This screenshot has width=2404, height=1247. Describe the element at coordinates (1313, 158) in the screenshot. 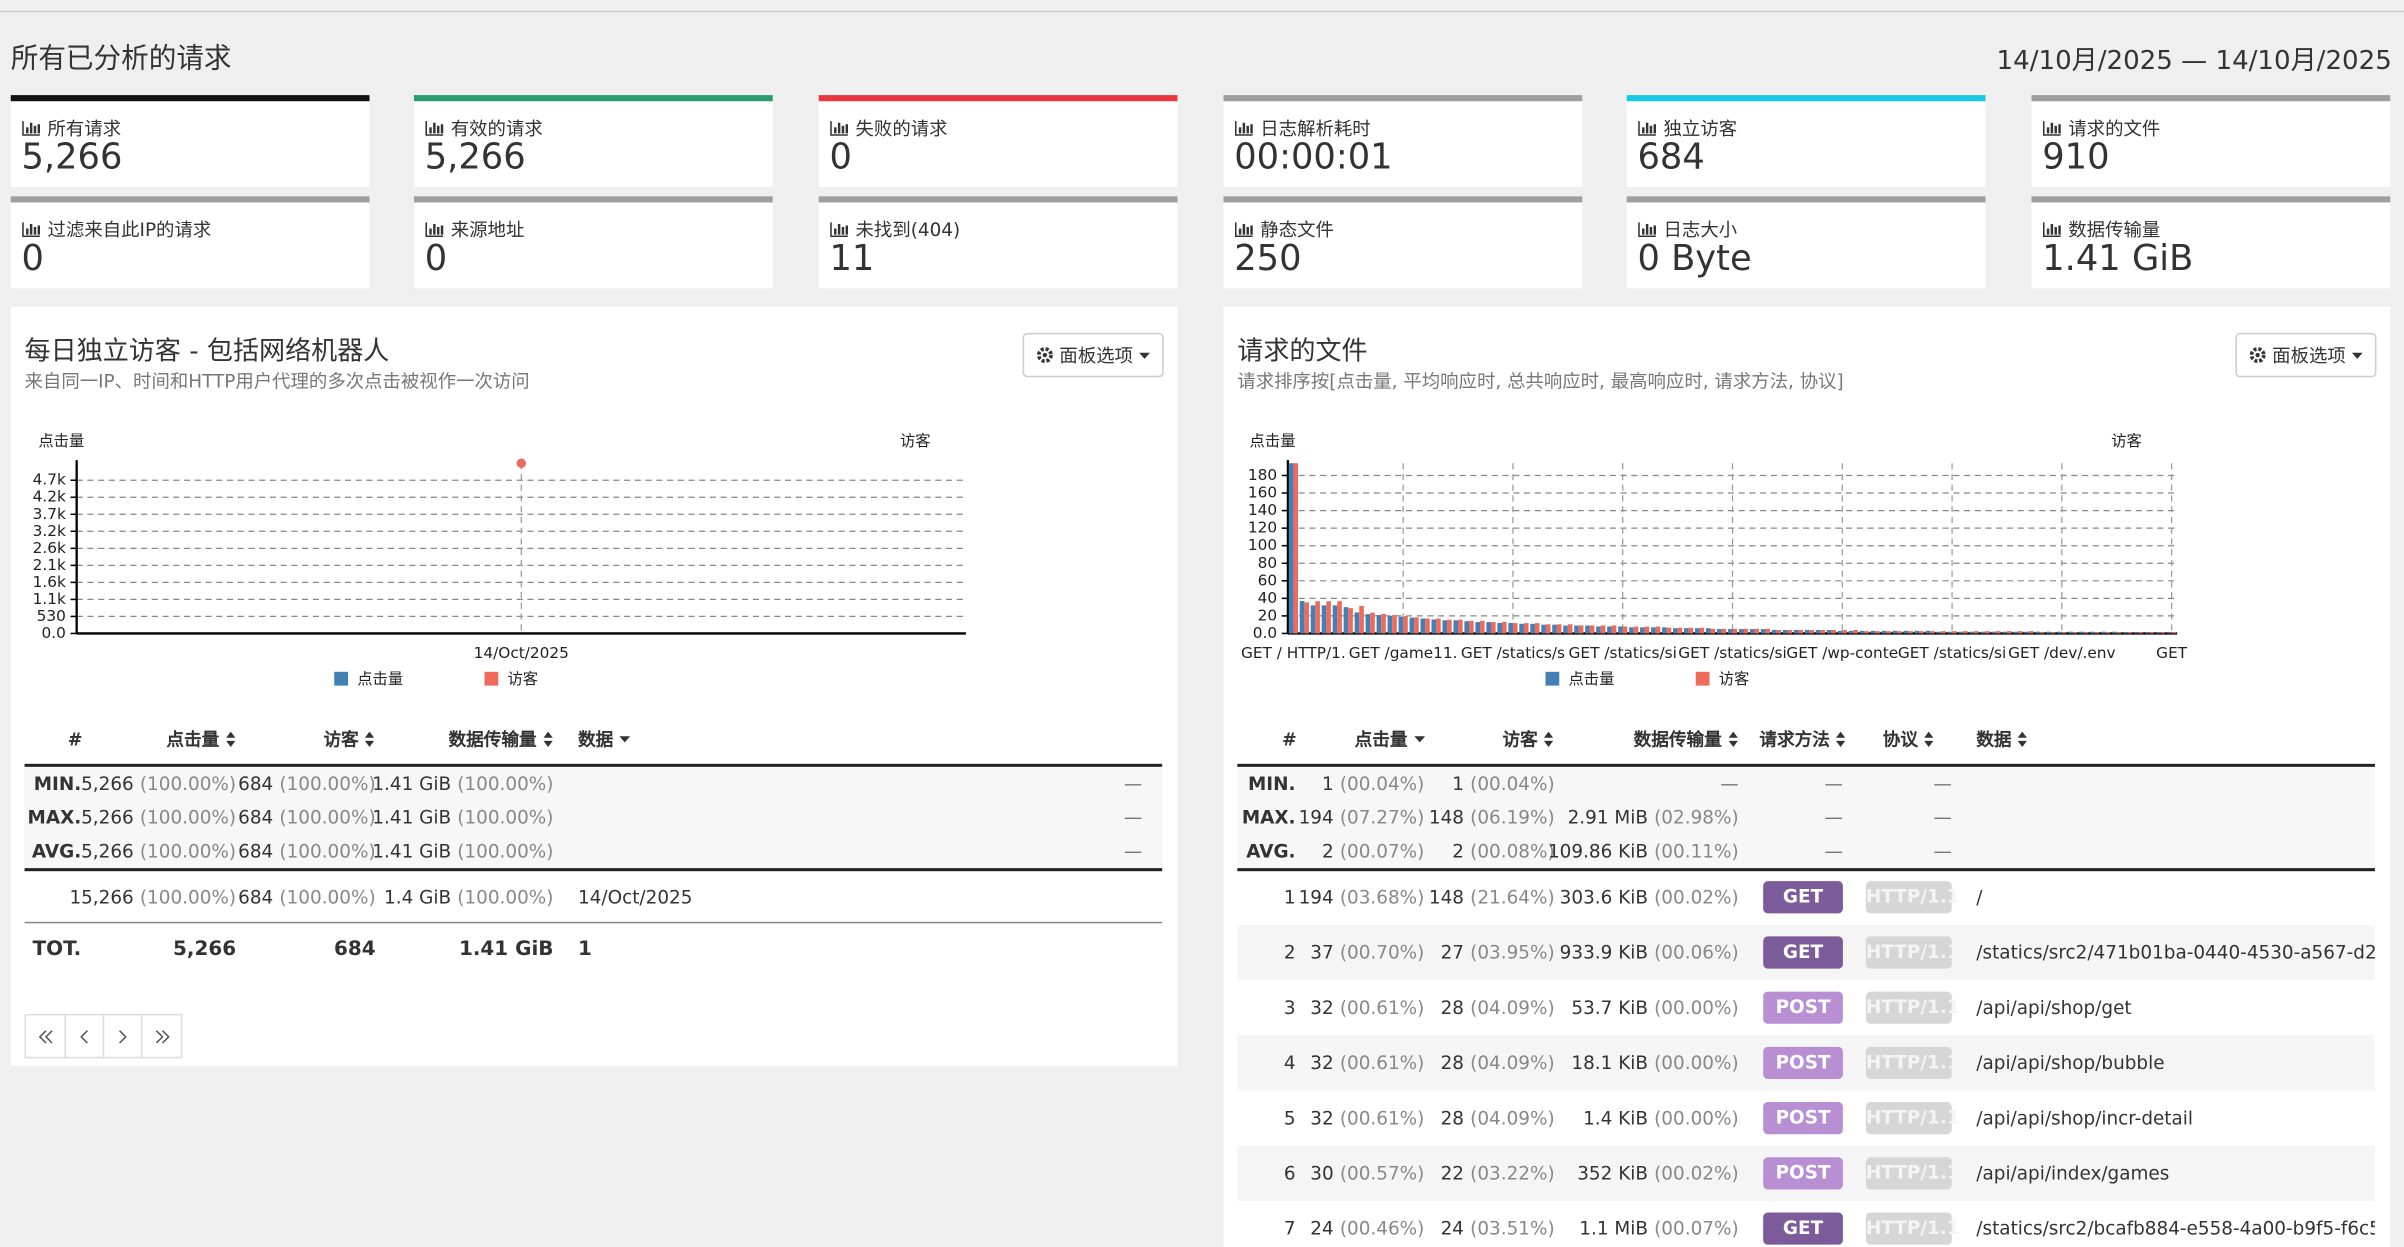

I see `card-value: 00:00:01` at that location.